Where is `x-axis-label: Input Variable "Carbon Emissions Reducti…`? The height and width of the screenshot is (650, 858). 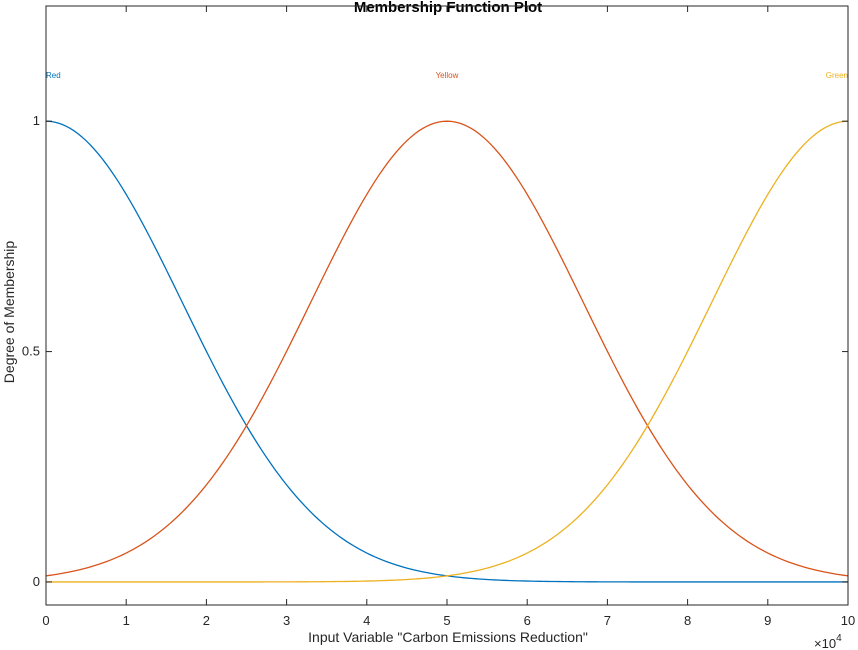
x-axis-label: Input Variable "Carbon Emissions Reducti… is located at coordinates (448, 637).